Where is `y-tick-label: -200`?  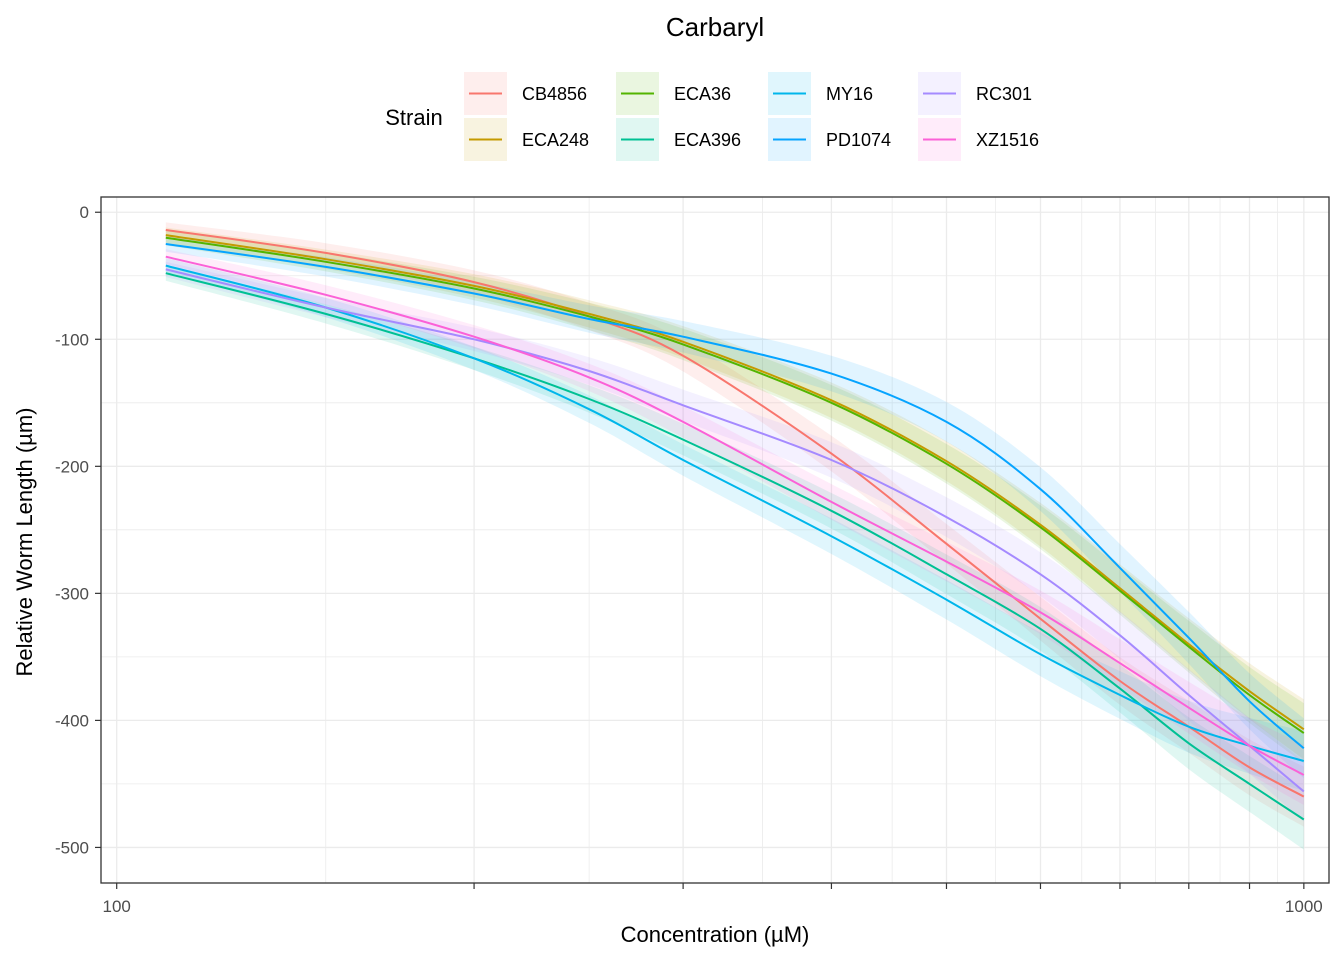 y-tick-label: -200 is located at coordinates (72, 466).